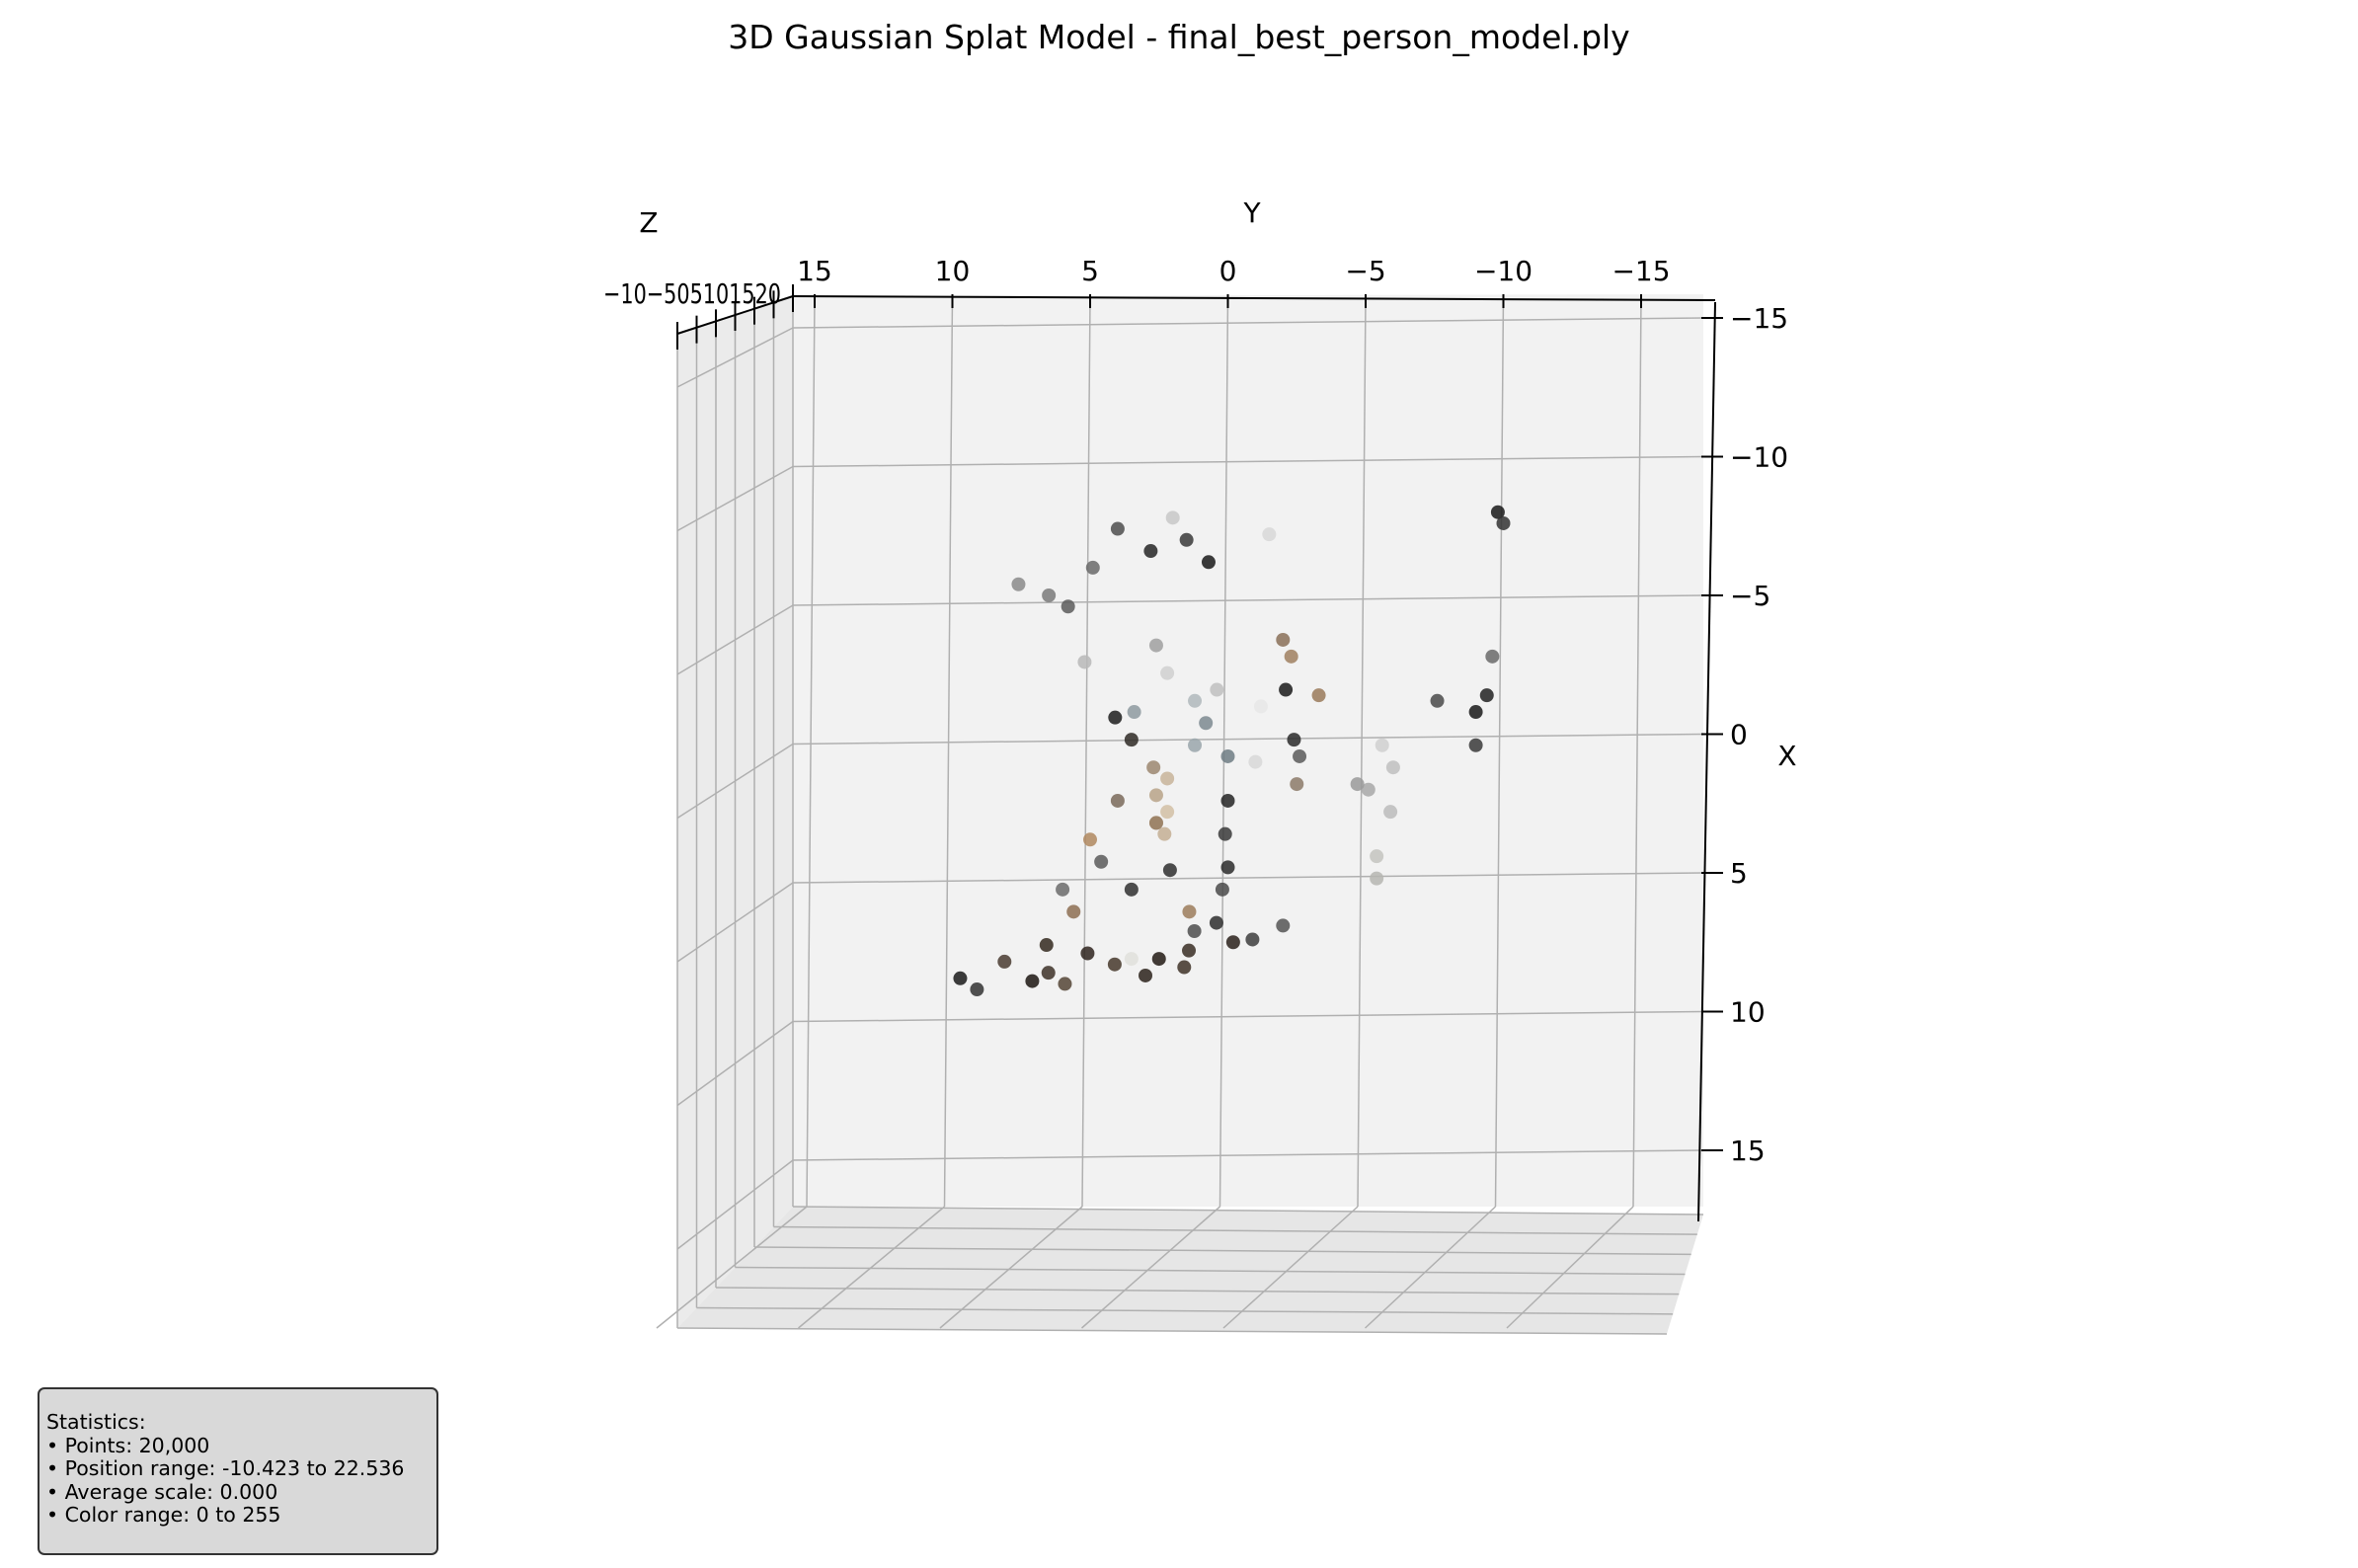 Image resolution: width=2358 pixels, height=1568 pixels. I want to click on stats-color-range: • Color range: 0 to 255, so click(164, 1515).